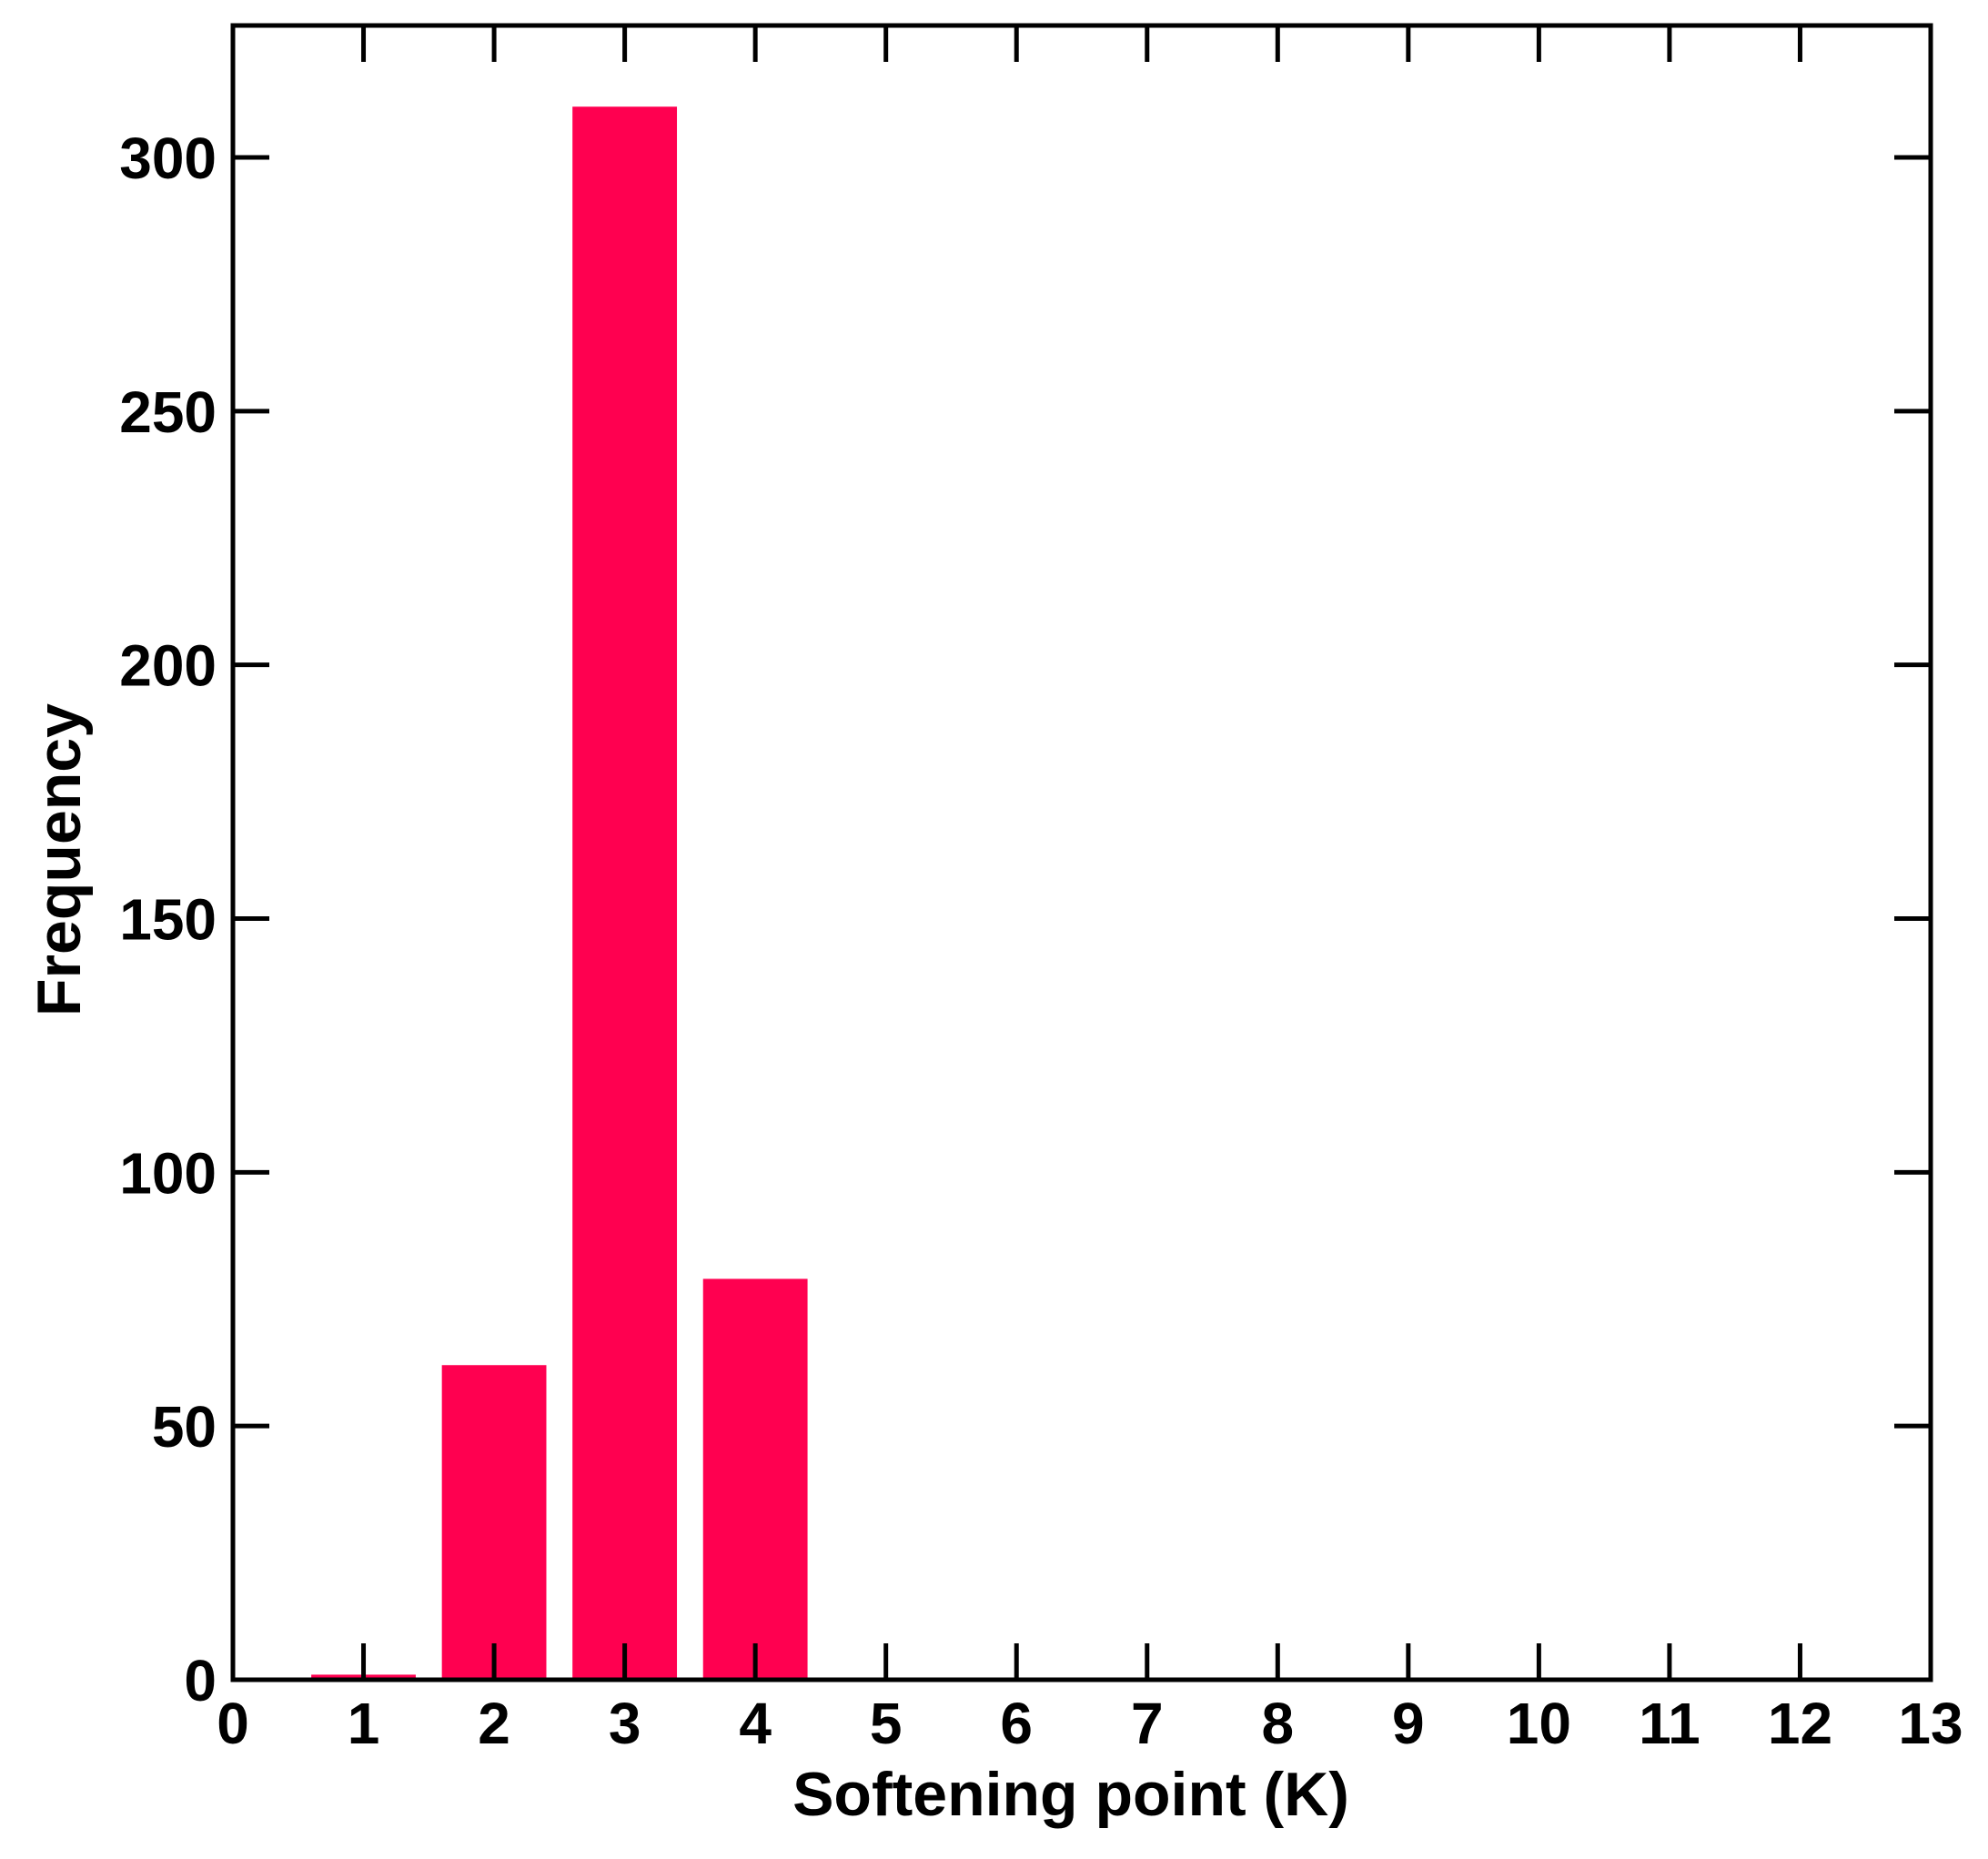 The width and height of the screenshot is (1988, 1859). Describe the element at coordinates (168, 1173) in the screenshot. I see `y-tick-label: 100` at that location.